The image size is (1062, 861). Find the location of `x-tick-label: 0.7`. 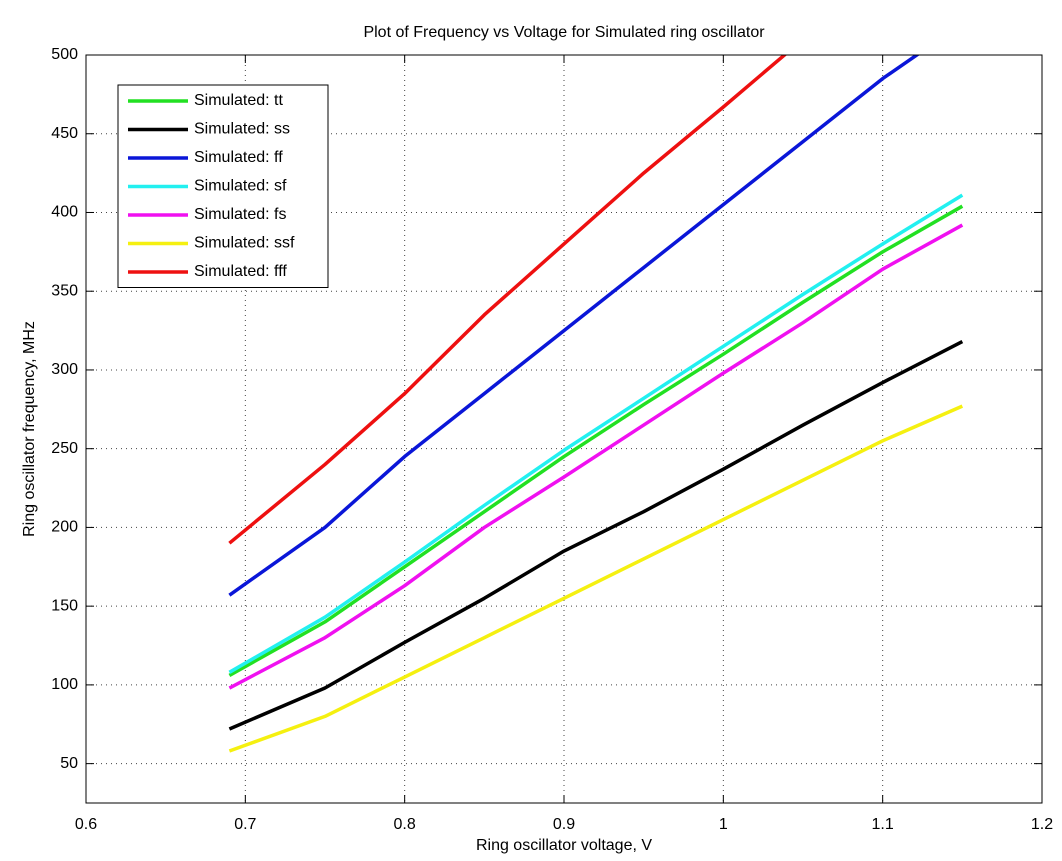

x-tick-label: 0.7 is located at coordinates (245, 824).